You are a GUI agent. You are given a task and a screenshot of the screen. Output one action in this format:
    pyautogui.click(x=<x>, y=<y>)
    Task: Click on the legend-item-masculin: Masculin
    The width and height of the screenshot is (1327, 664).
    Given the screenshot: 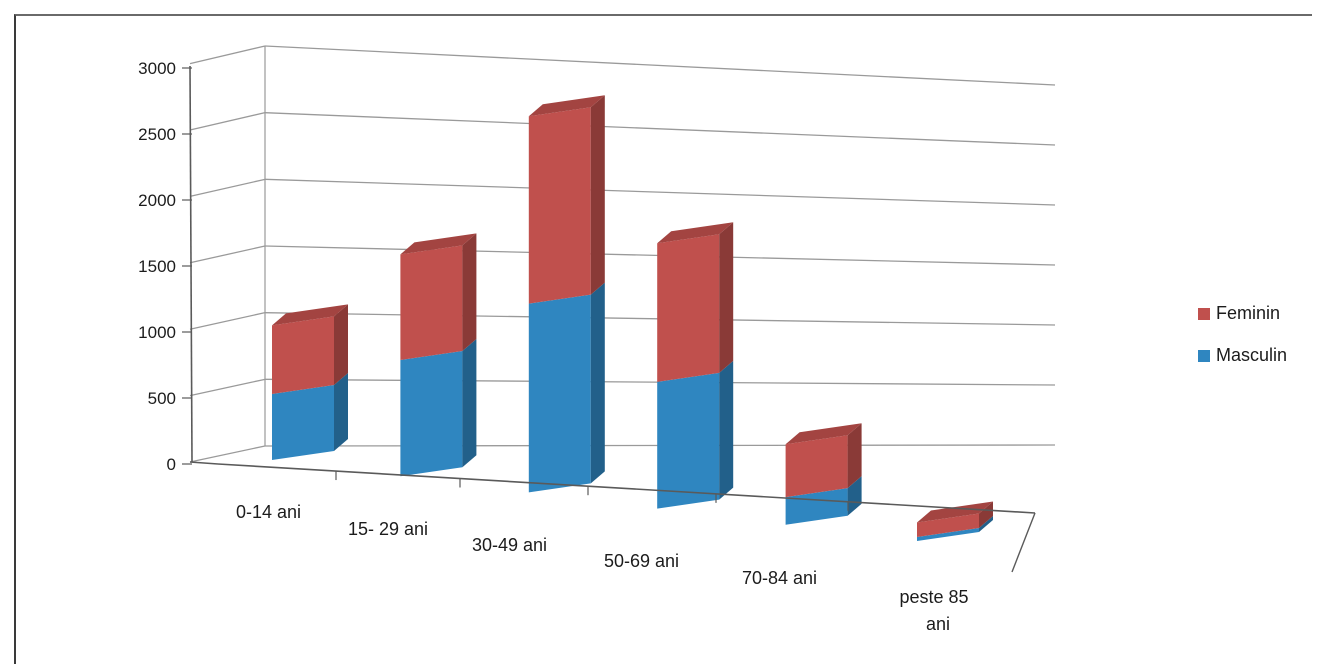 What is the action you would take?
    pyautogui.click(x=1242, y=355)
    